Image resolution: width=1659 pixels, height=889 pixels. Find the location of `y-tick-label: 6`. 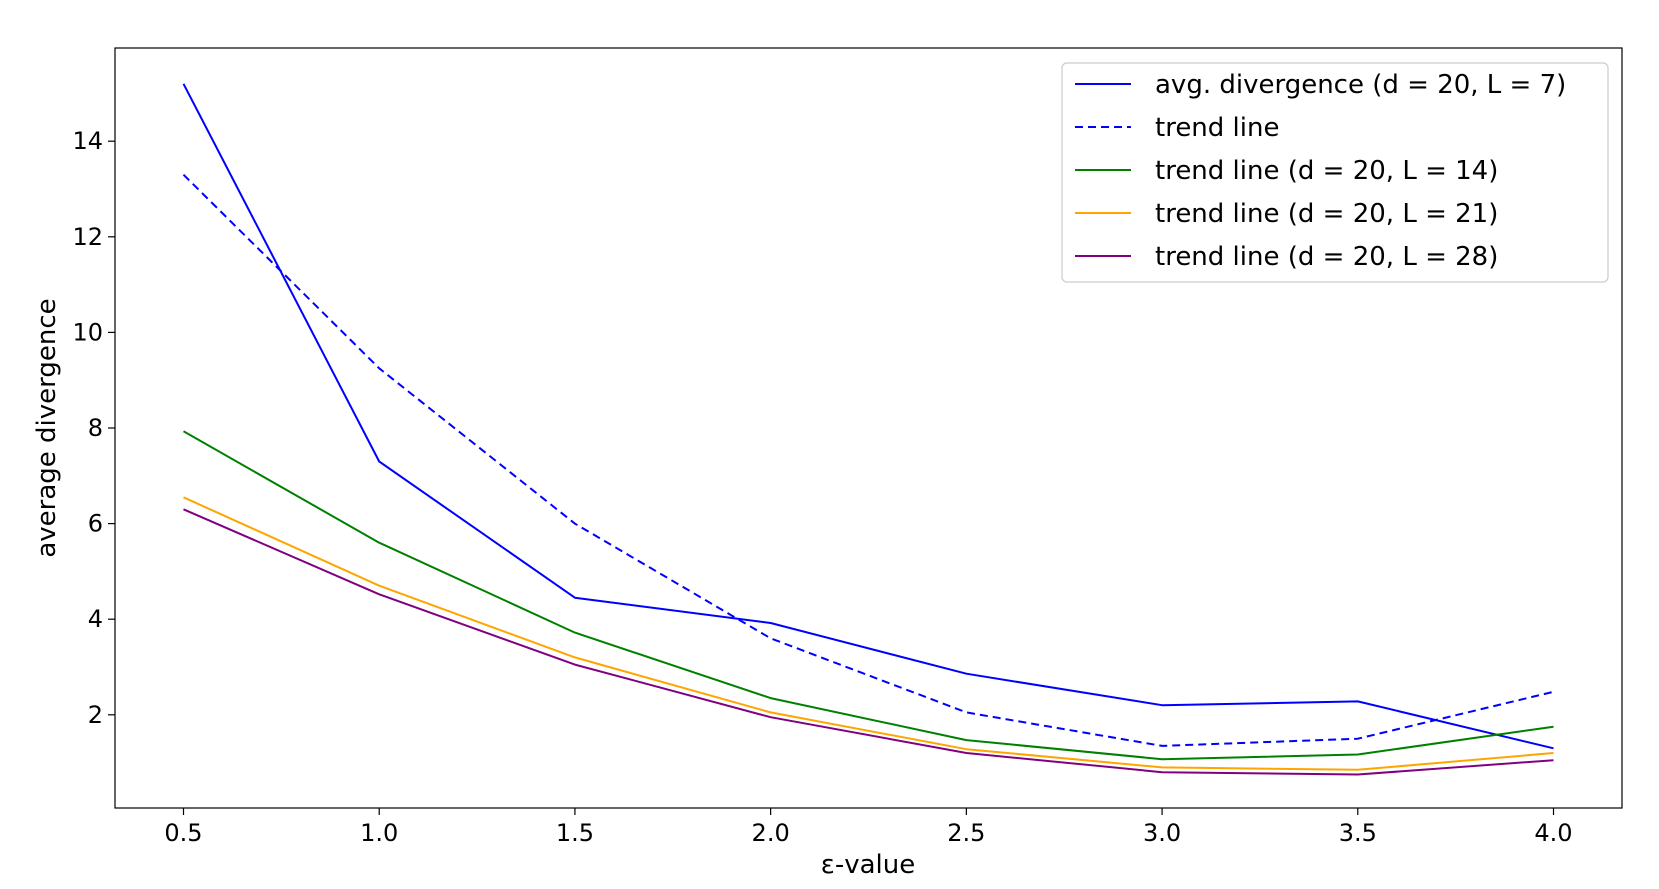

y-tick-label: 6 is located at coordinates (95, 524).